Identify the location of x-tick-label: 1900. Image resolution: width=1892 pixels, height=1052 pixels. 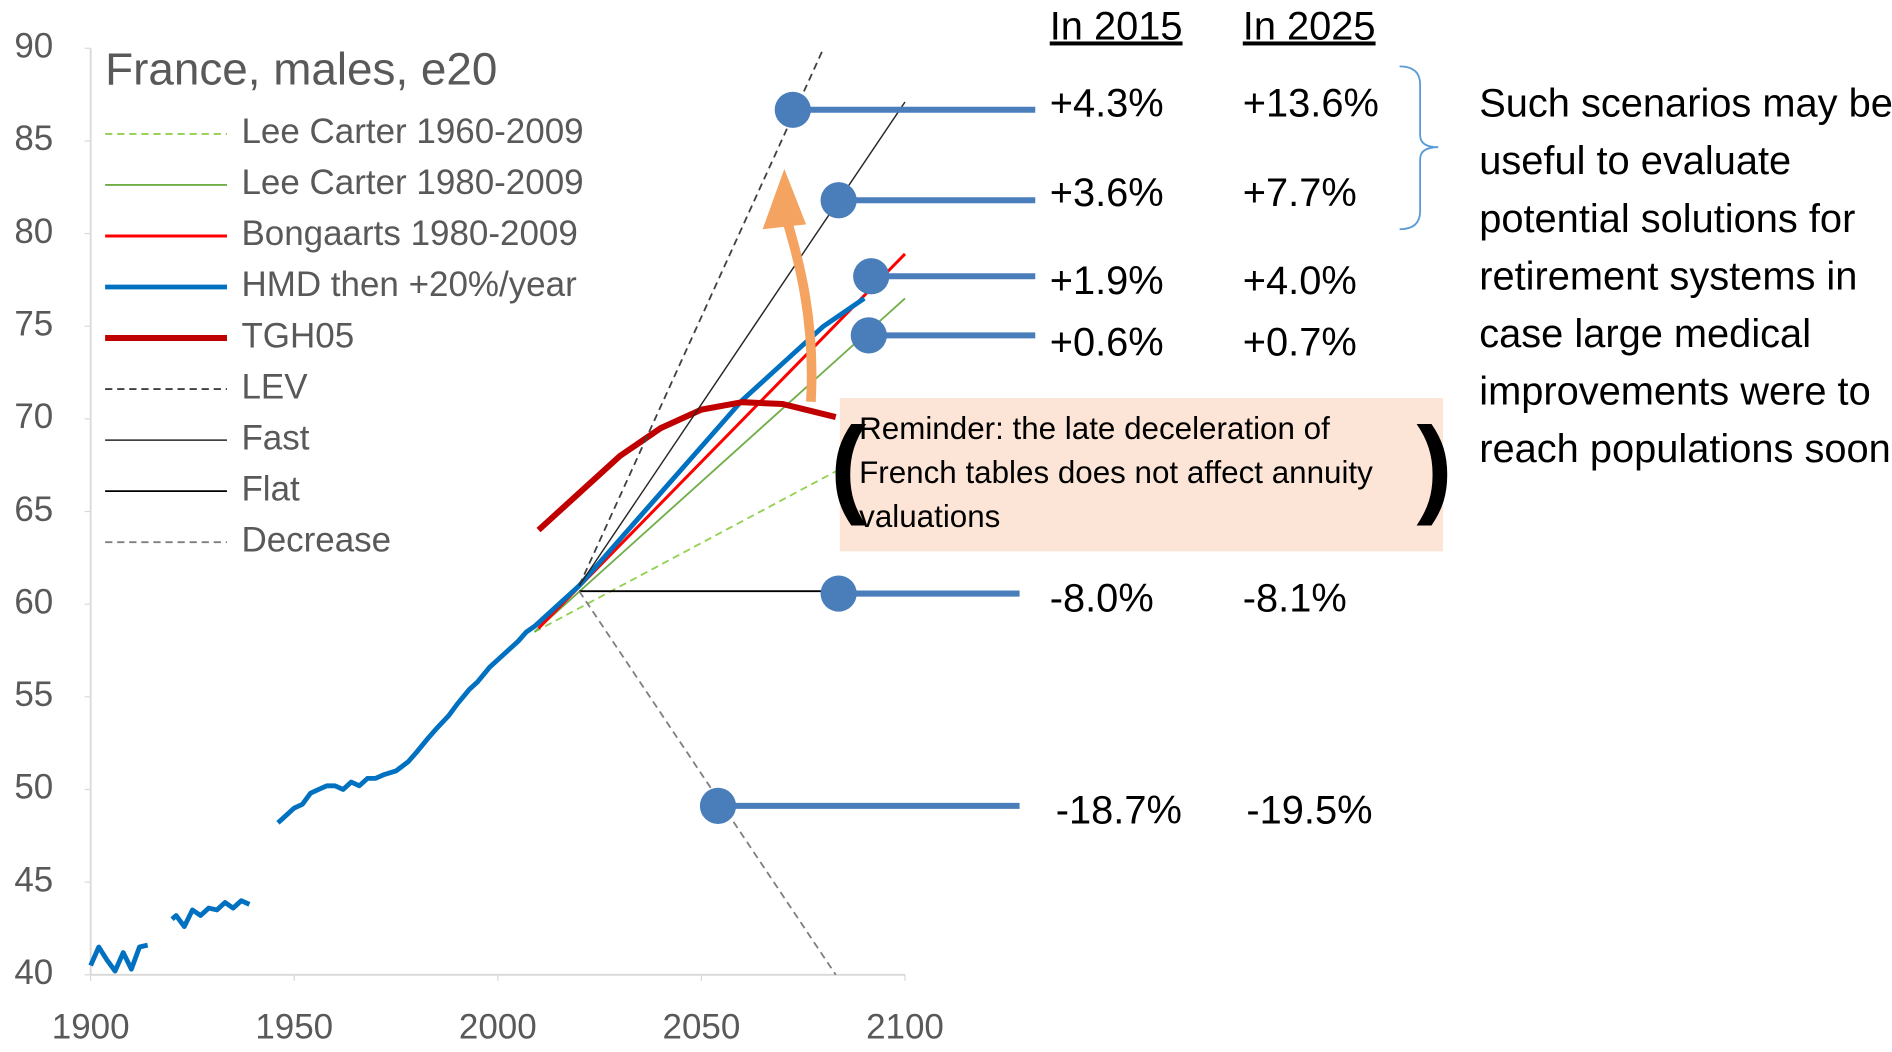
(91, 1026).